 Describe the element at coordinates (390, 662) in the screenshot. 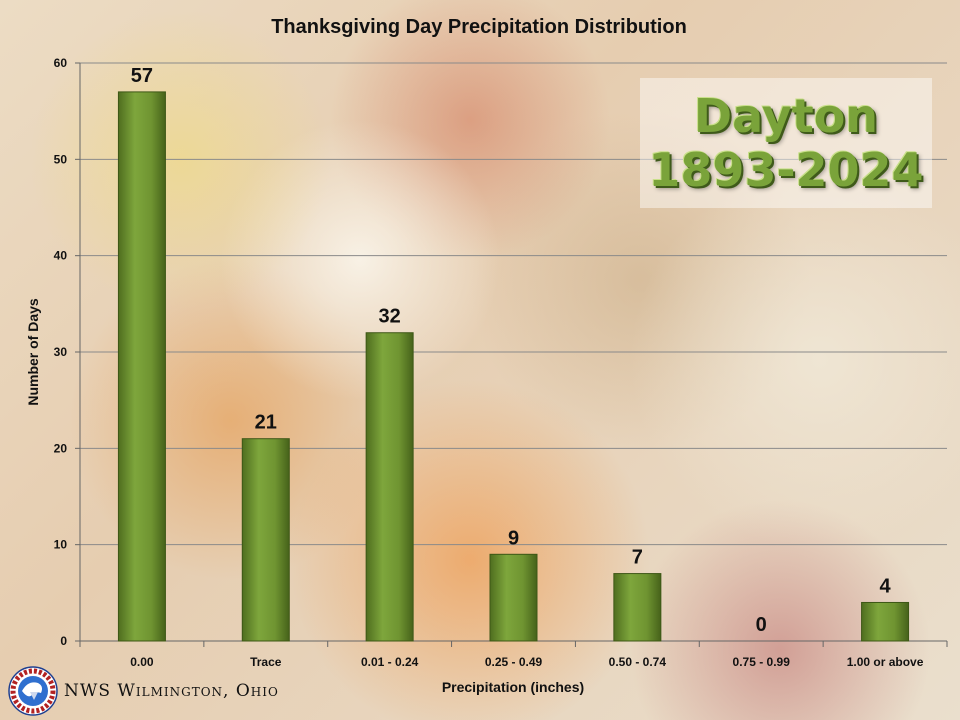

I see `x-tick-label: 0.01 - 0.24` at that location.